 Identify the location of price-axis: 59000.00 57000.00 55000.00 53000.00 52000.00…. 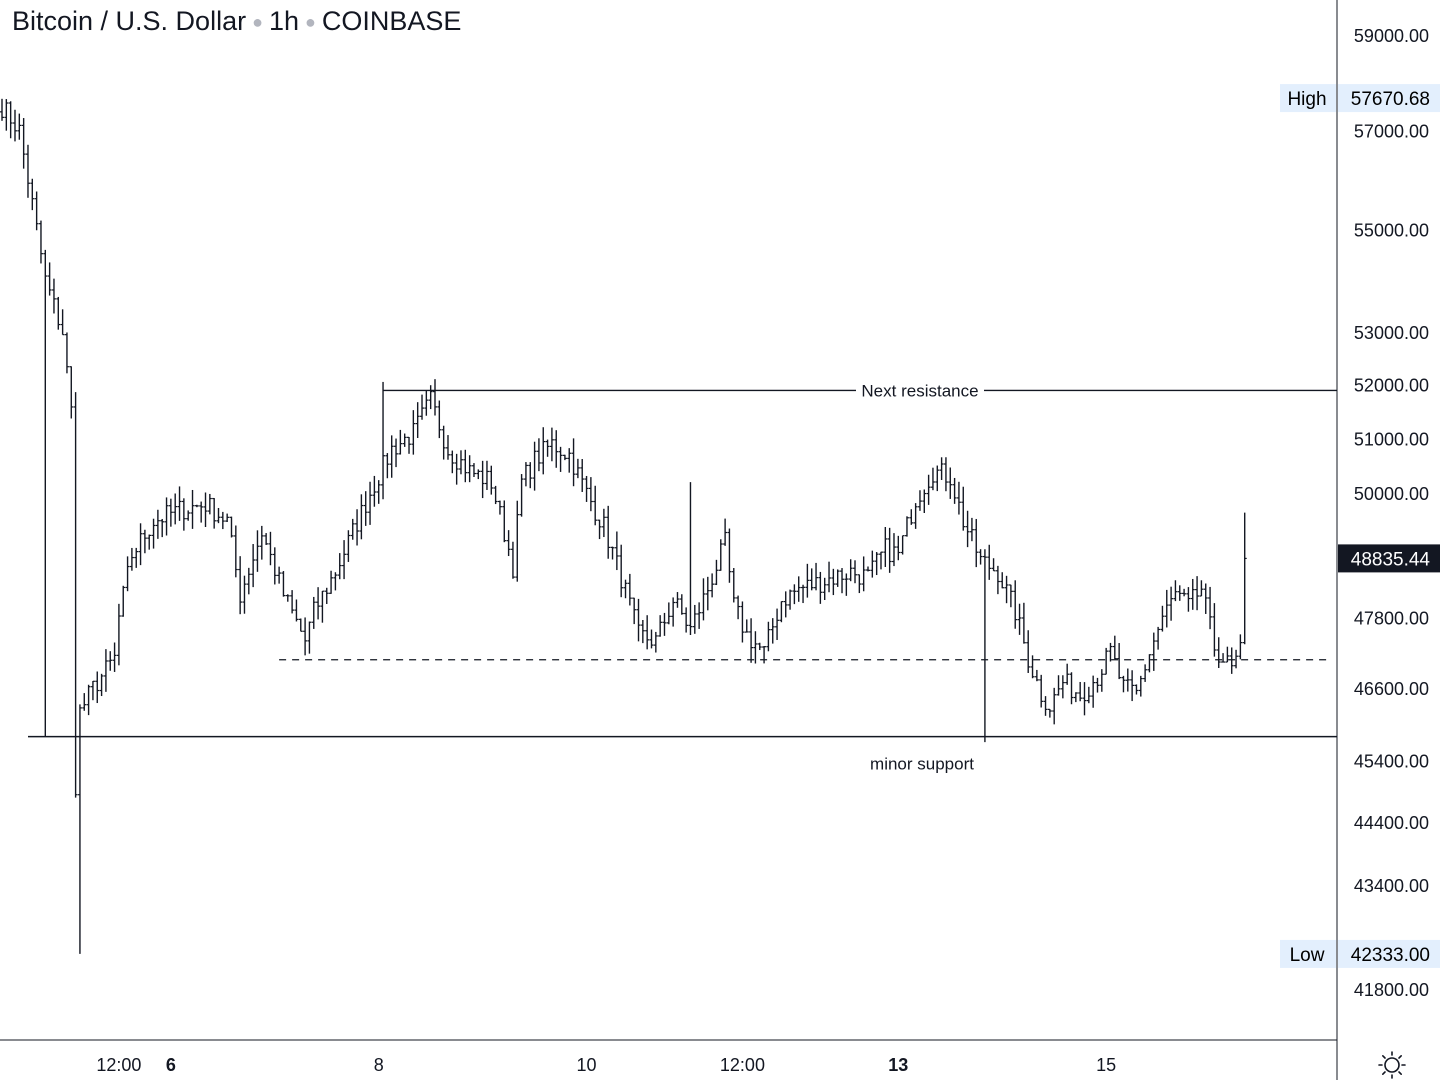
(1391, 513).